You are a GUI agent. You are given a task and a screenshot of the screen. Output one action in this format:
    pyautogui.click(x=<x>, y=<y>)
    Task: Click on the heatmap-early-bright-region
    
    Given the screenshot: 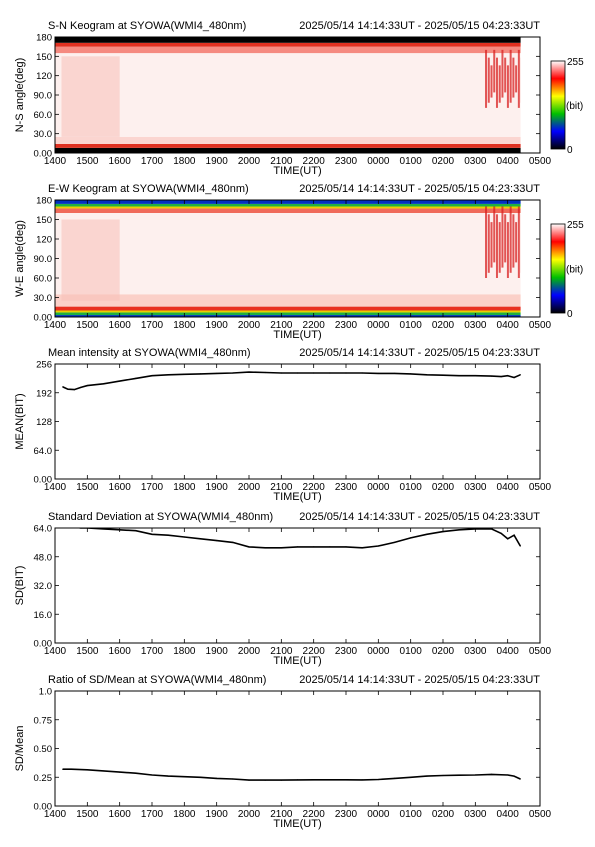 What is the action you would take?
    pyautogui.click(x=90, y=96)
    